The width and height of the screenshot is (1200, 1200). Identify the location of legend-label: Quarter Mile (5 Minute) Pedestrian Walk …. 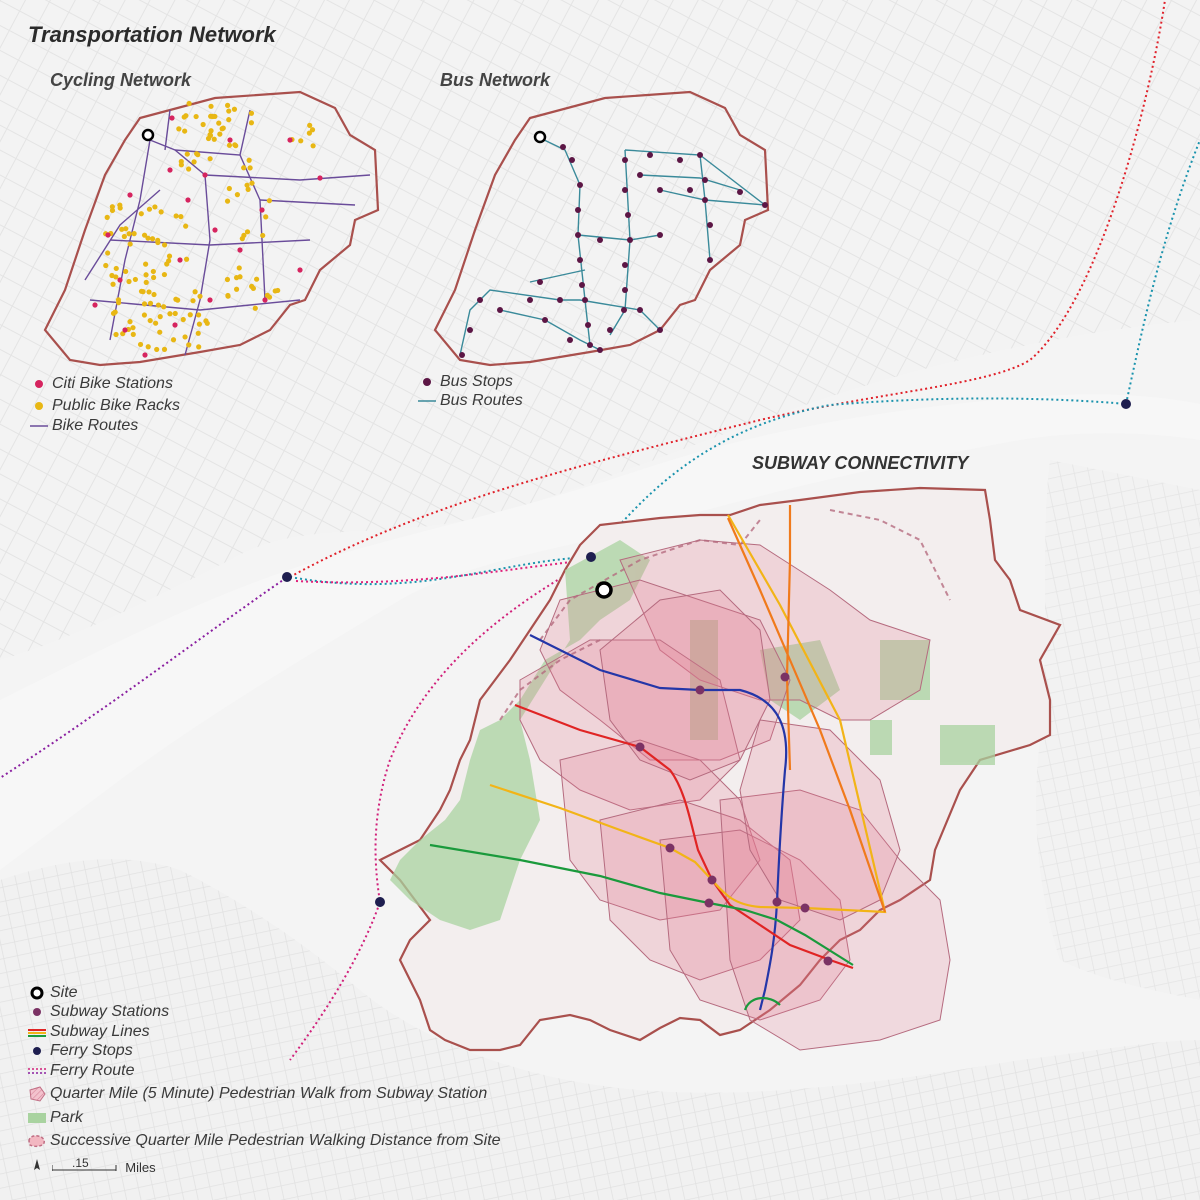
(269, 1094).